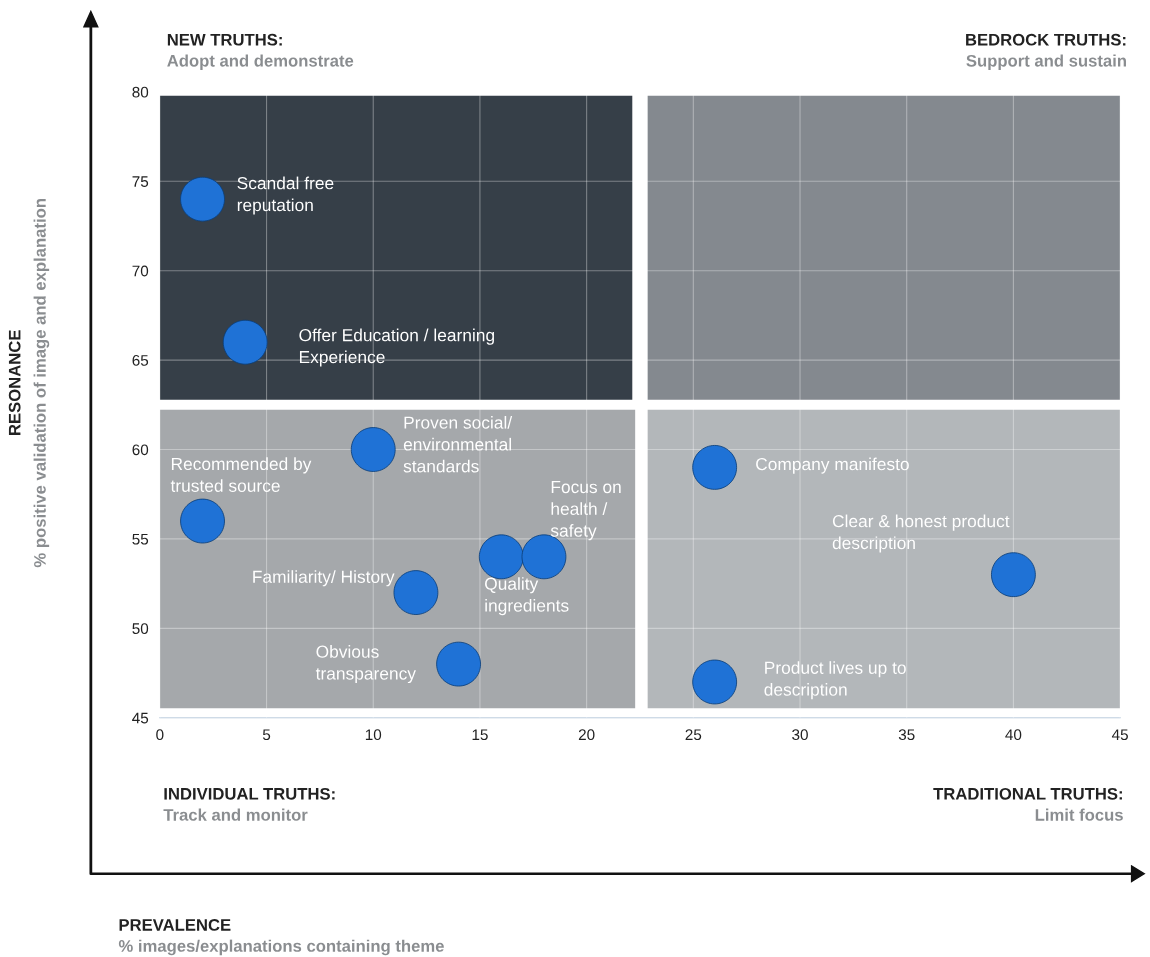  Describe the element at coordinates (324, 578) in the screenshot. I see `series-label: Familiarity/ History` at that location.